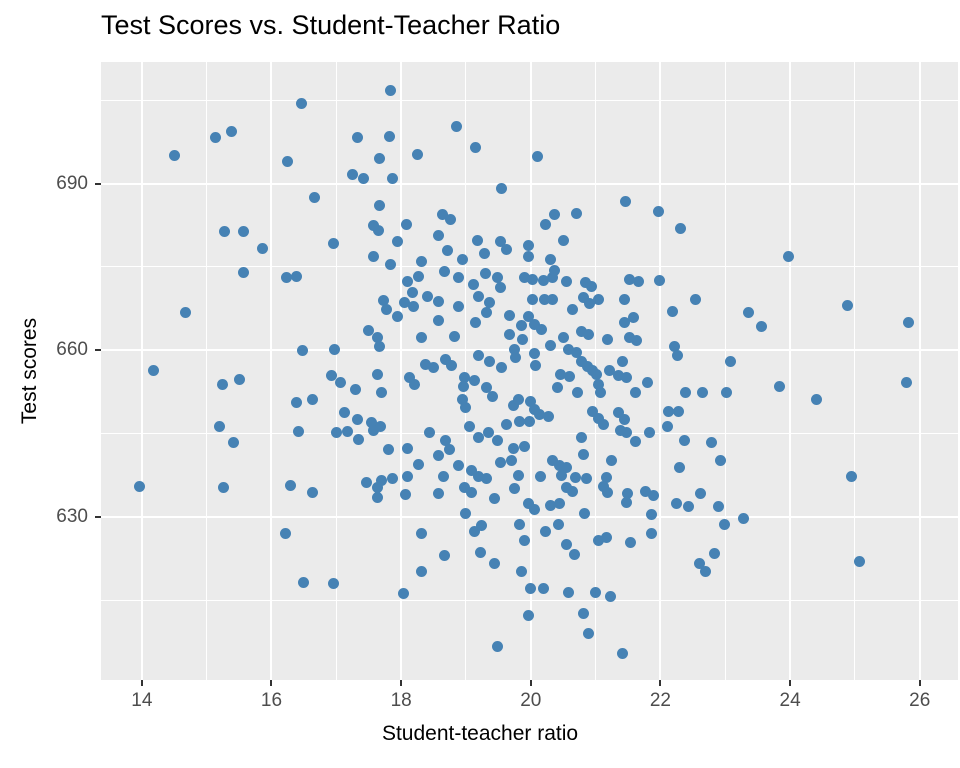 This screenshot has width=960, height=768. Describe the element at coordinates (271, 371) in the screenshot. I see `x-major-gridline` at that location.